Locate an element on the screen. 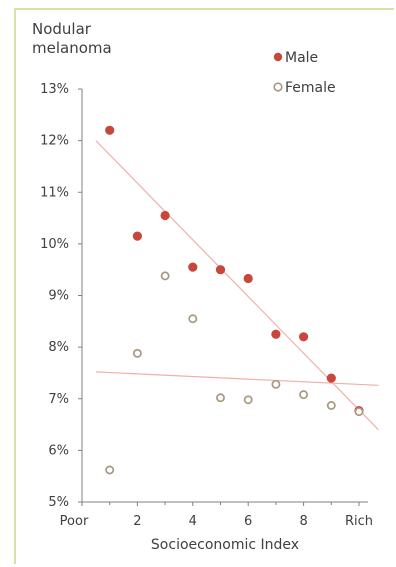 The image size is (396, 567). y-axis-label-line1: Nodular is located at coordinates (62, 29).